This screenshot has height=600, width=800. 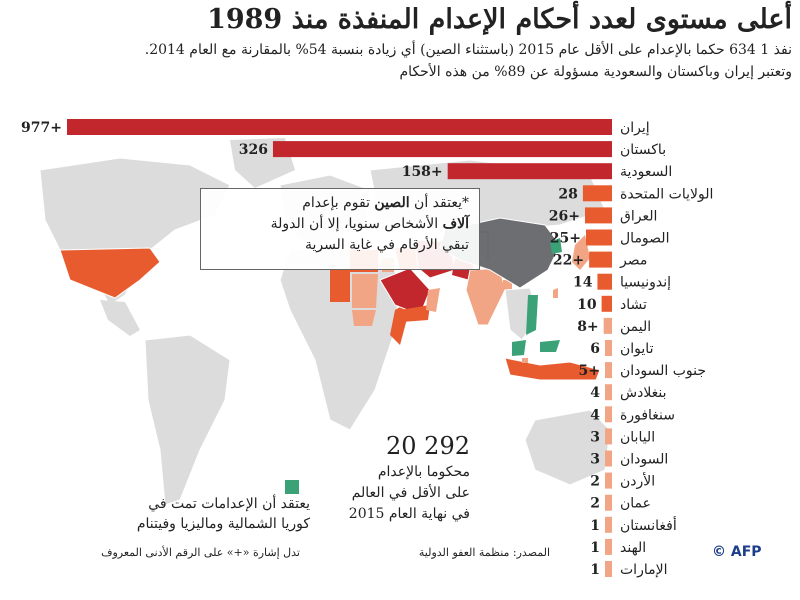 I want to click on source-text: المصدر: منظمة العفو الدولية, so click(x=484, y=552).